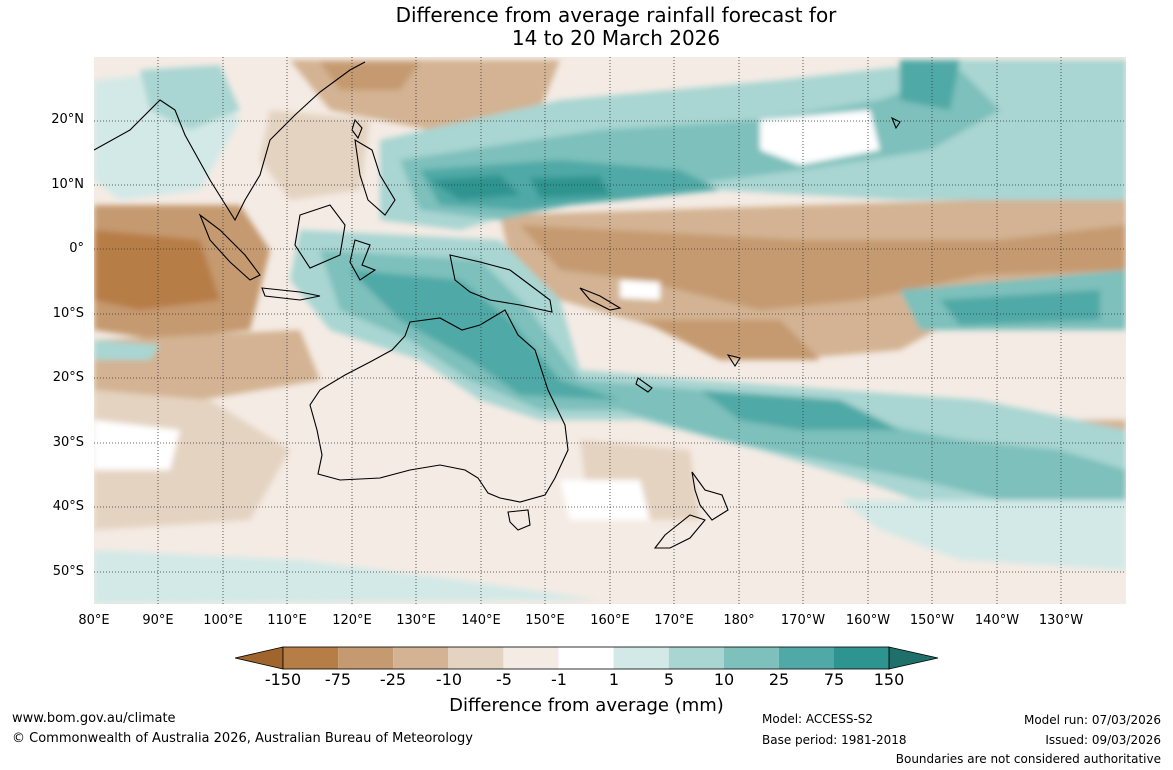  Describe the element at coordinates (338, 679) in the screenshot. I see `colorbar-label: -75` at that location.